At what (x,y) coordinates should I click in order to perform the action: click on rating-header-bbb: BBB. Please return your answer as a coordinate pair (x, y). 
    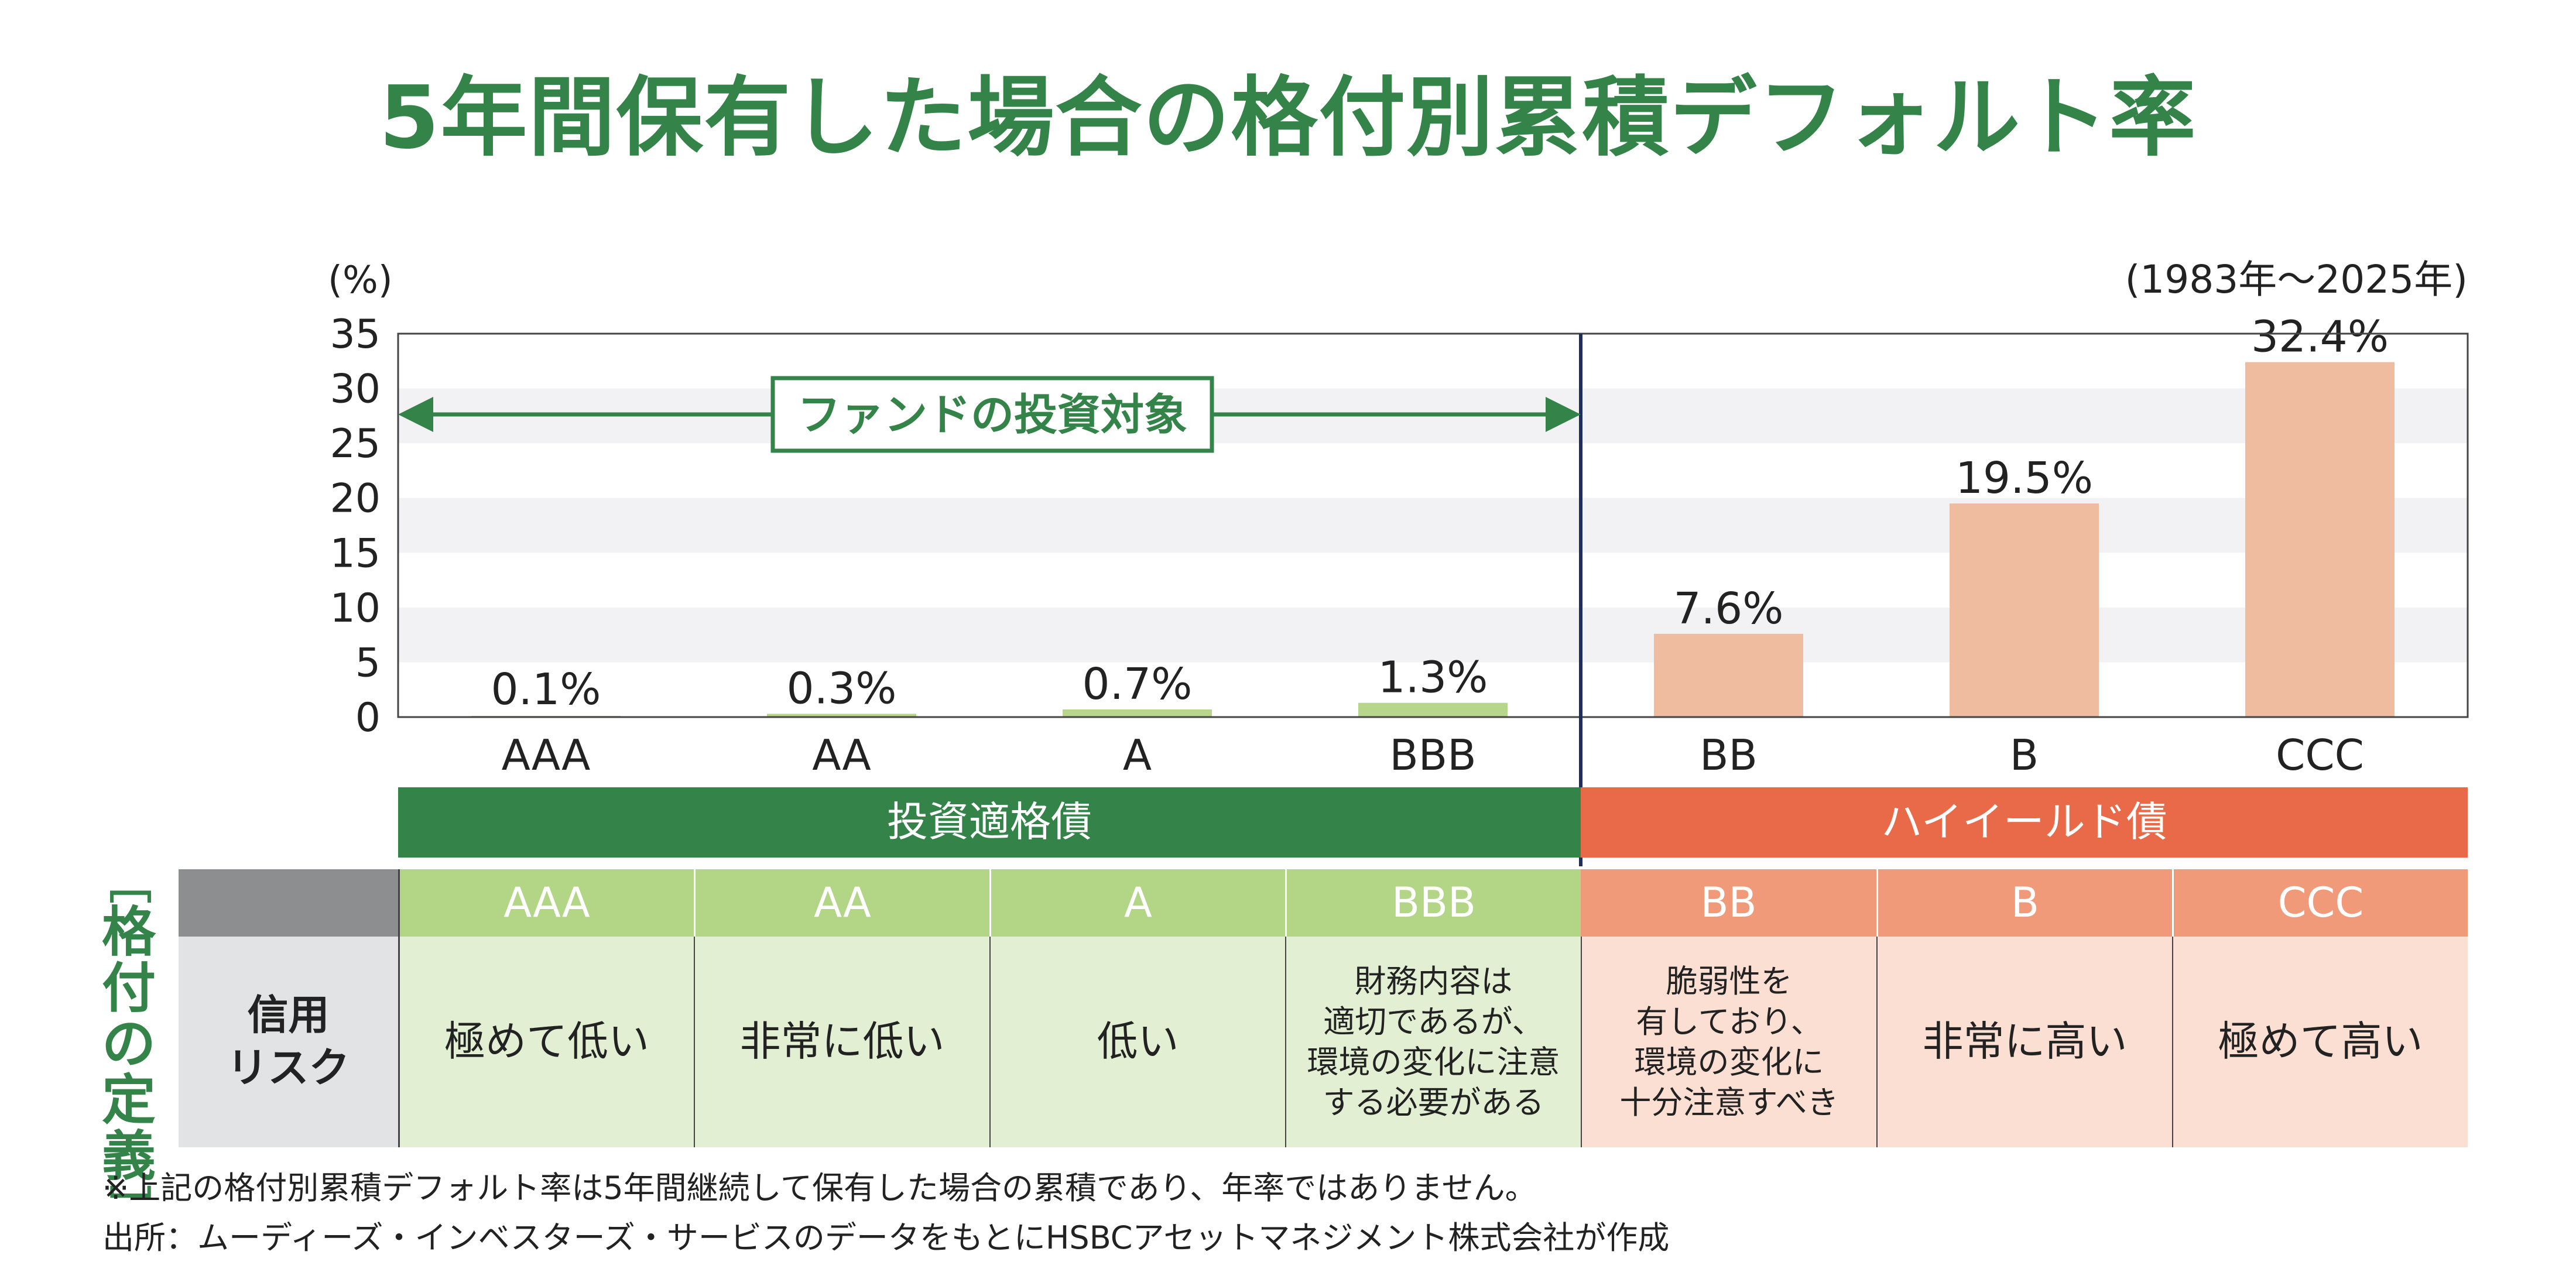
    Looking at the image, I should click on (1433, 903).